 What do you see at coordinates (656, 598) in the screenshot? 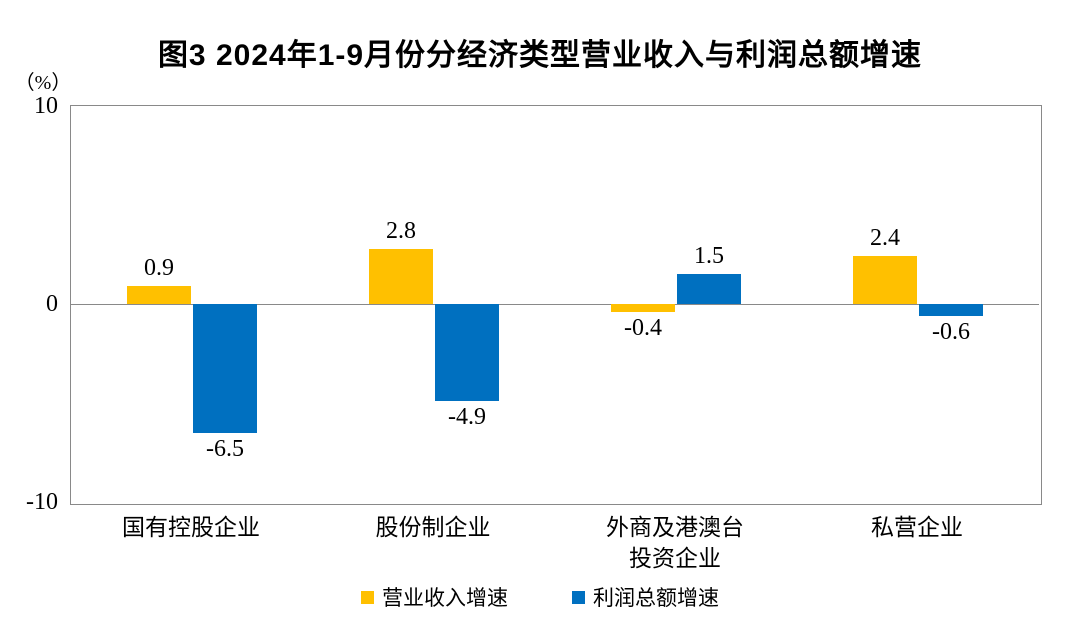
I see `legend-label-profit-growth: 利润总额增速` at bounding box center [656, 598].